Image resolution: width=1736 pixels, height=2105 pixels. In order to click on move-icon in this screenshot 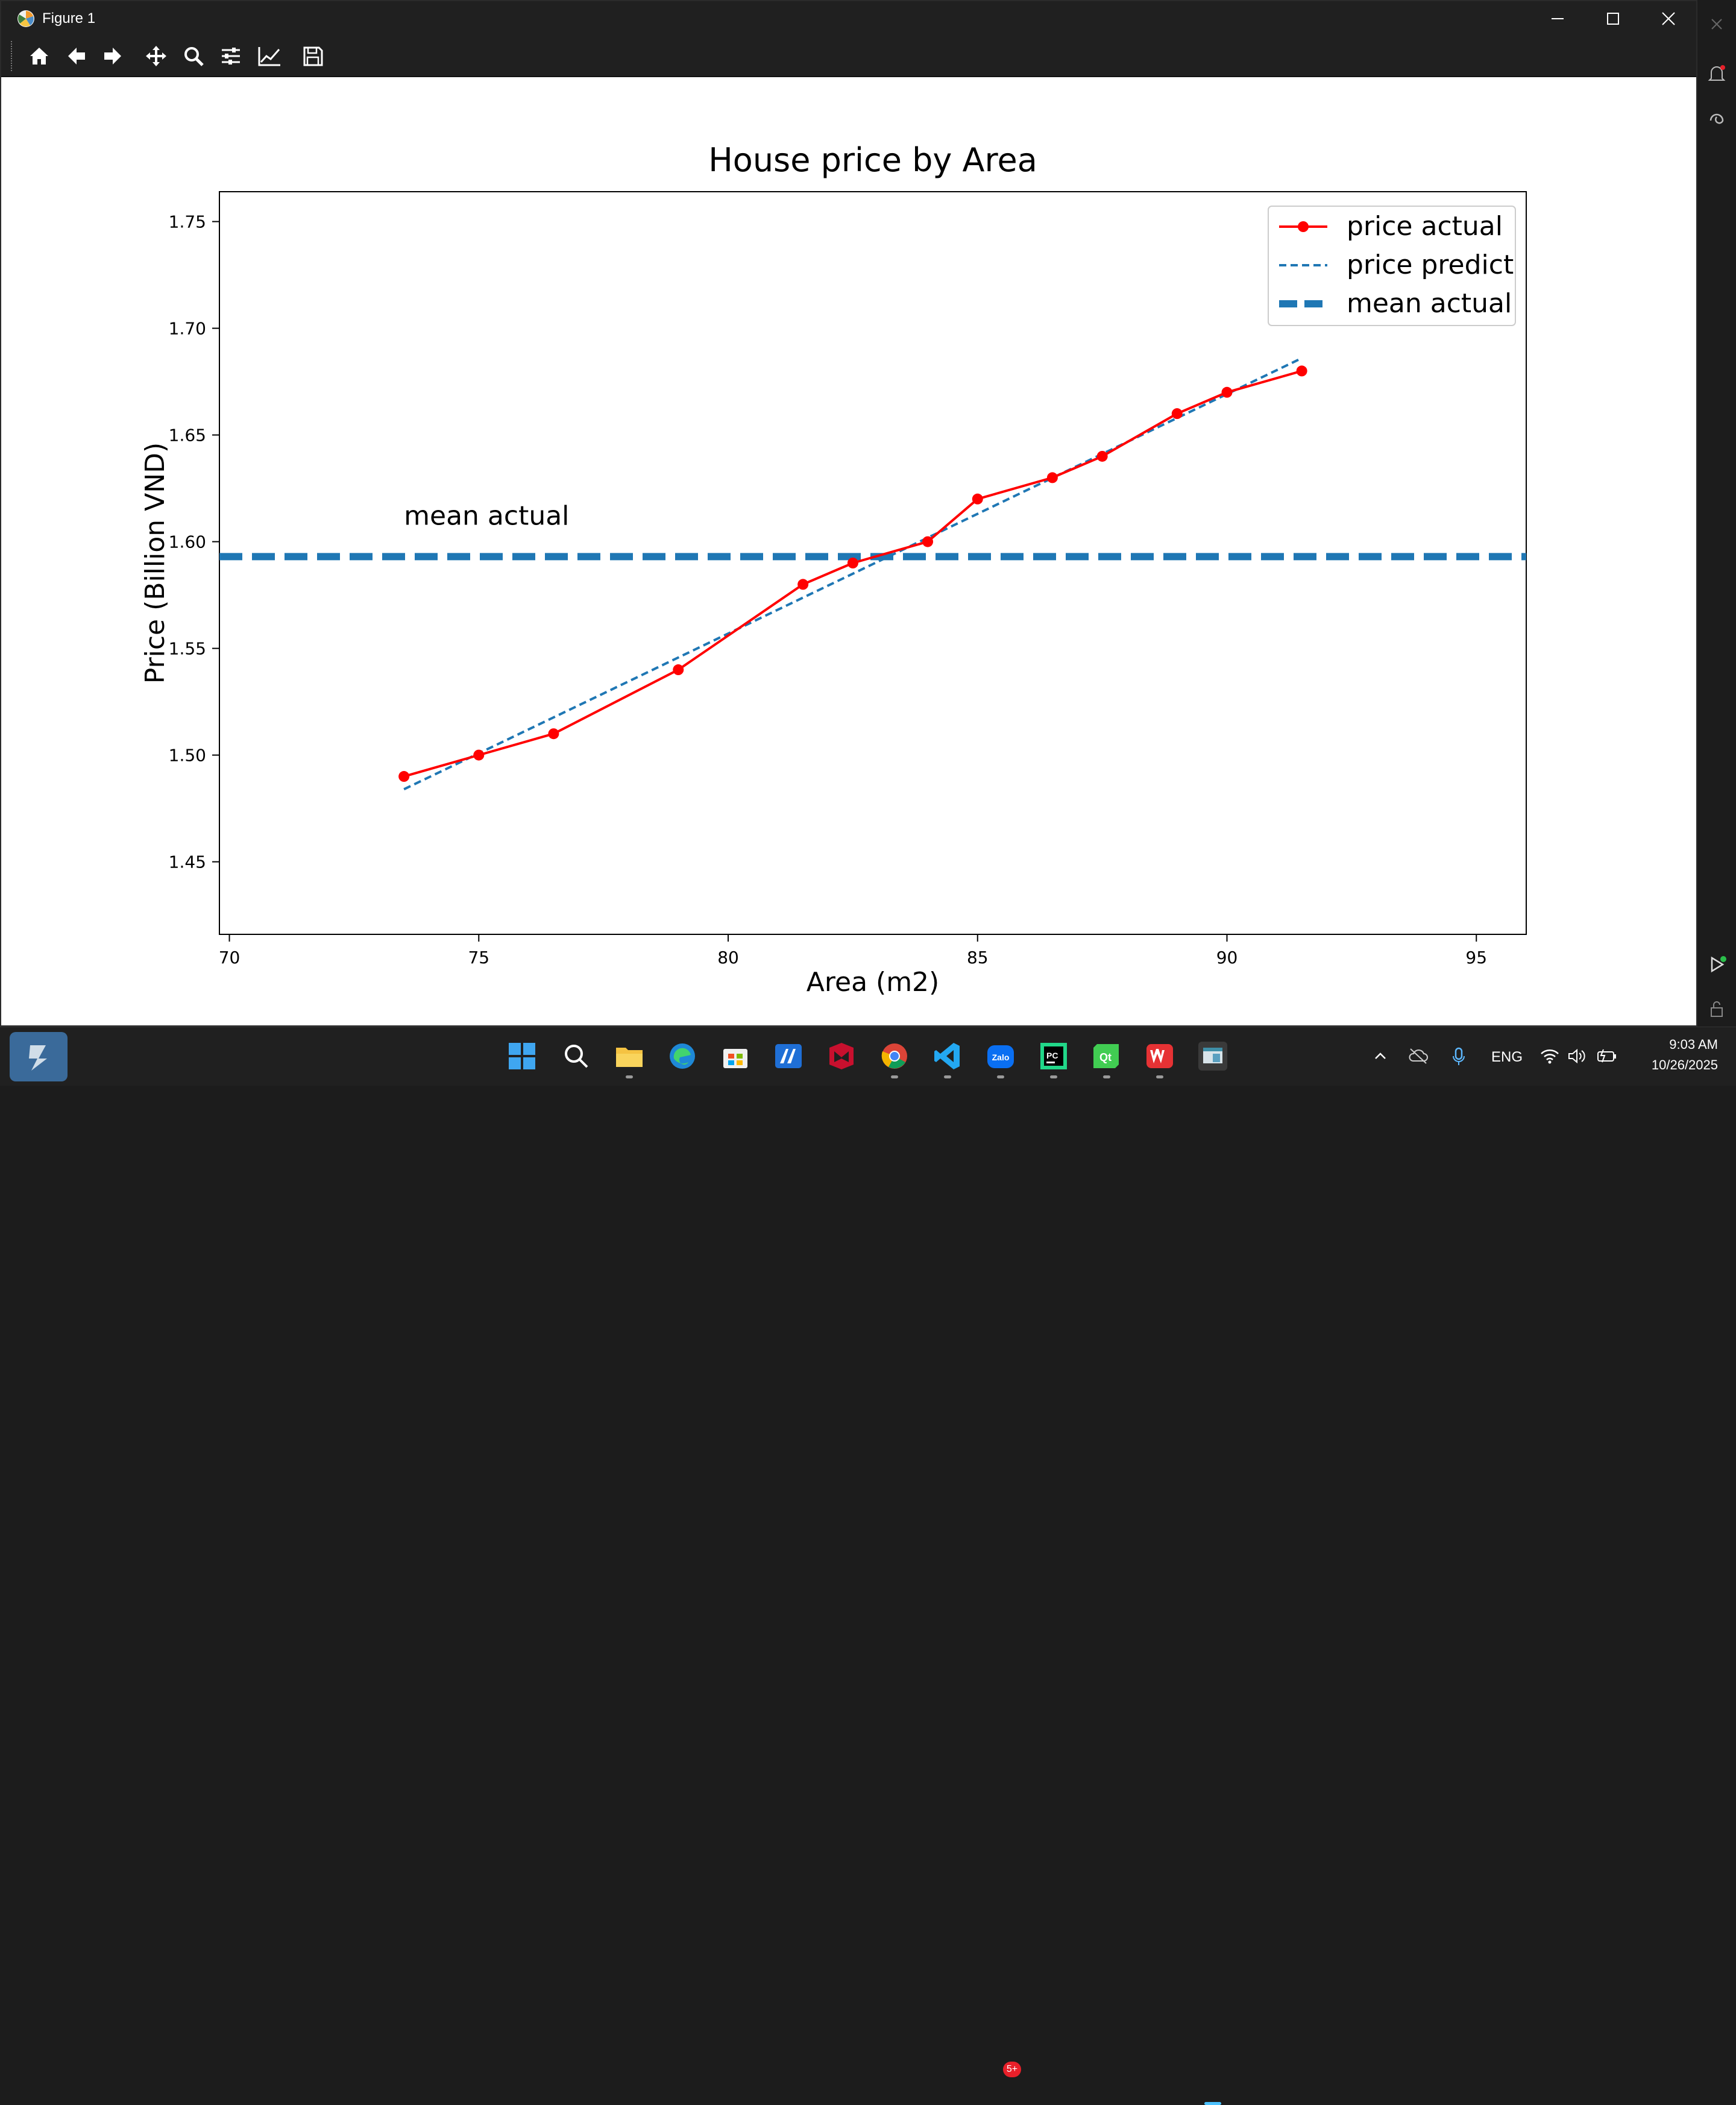, I will do `click(156, 56)`.